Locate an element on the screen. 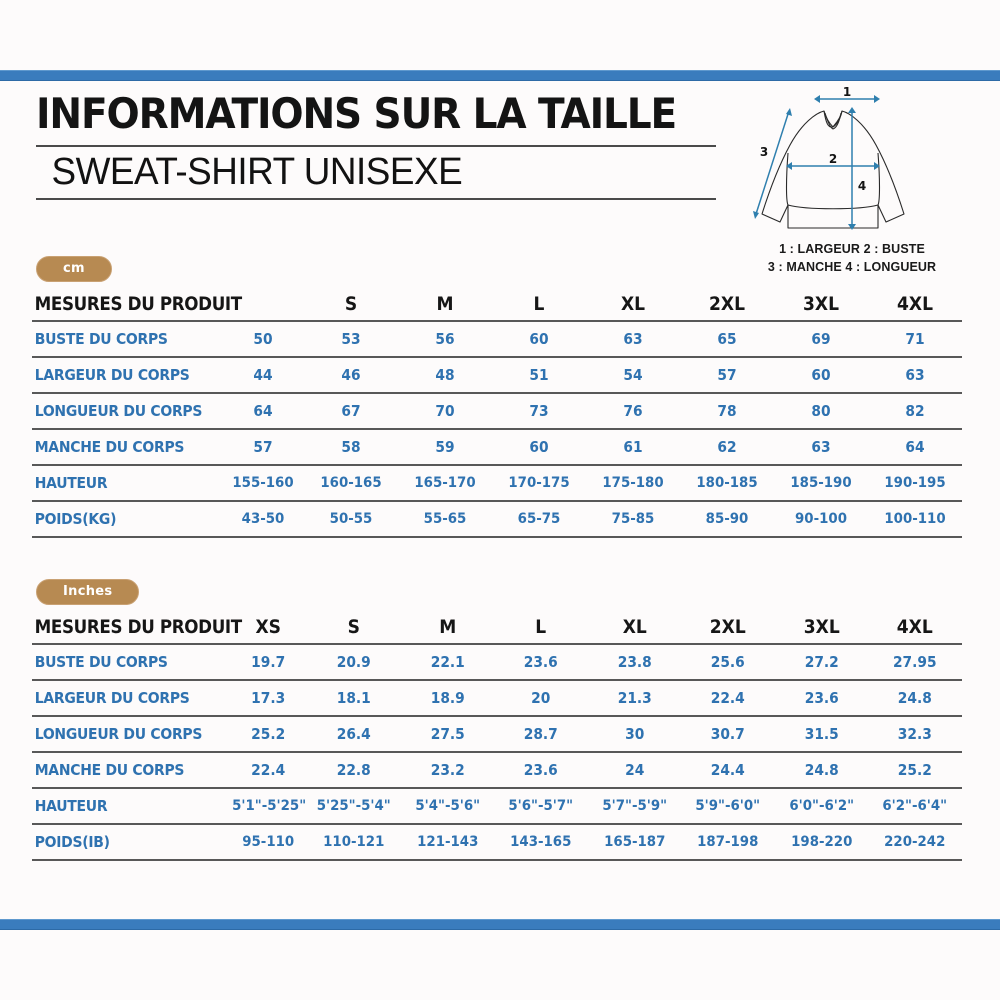 This screenshot has width=1000, height=1000. measurement-cell: 18.9 is located at coordinates (447, 698).